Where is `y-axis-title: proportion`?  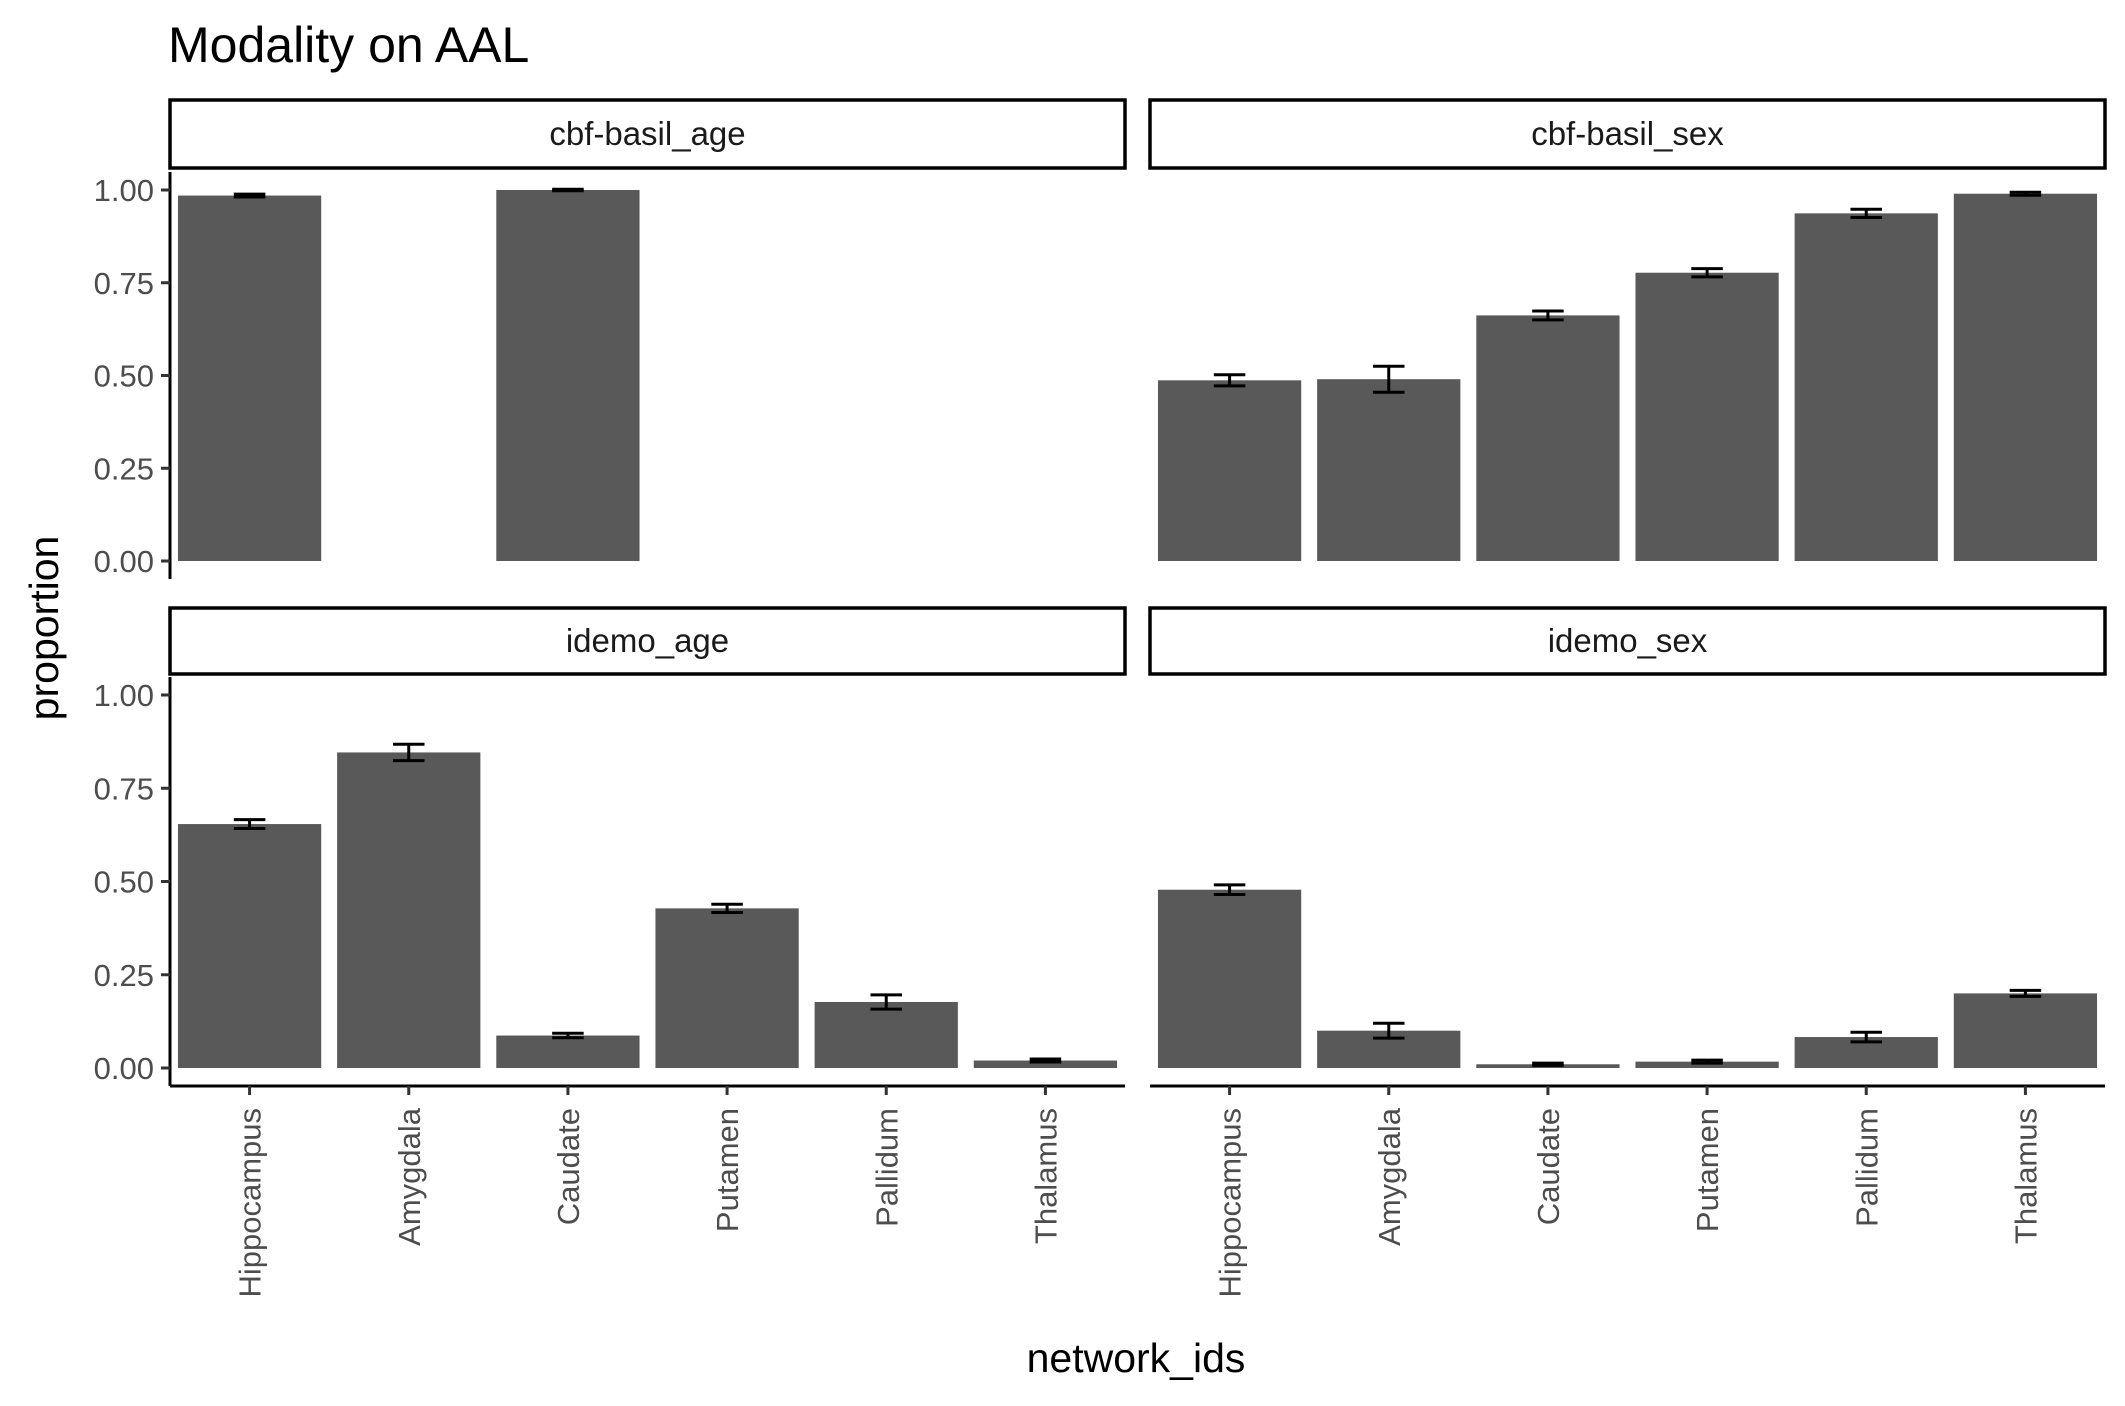
y-axis-title: proportion is located at coordinates (44, 628).